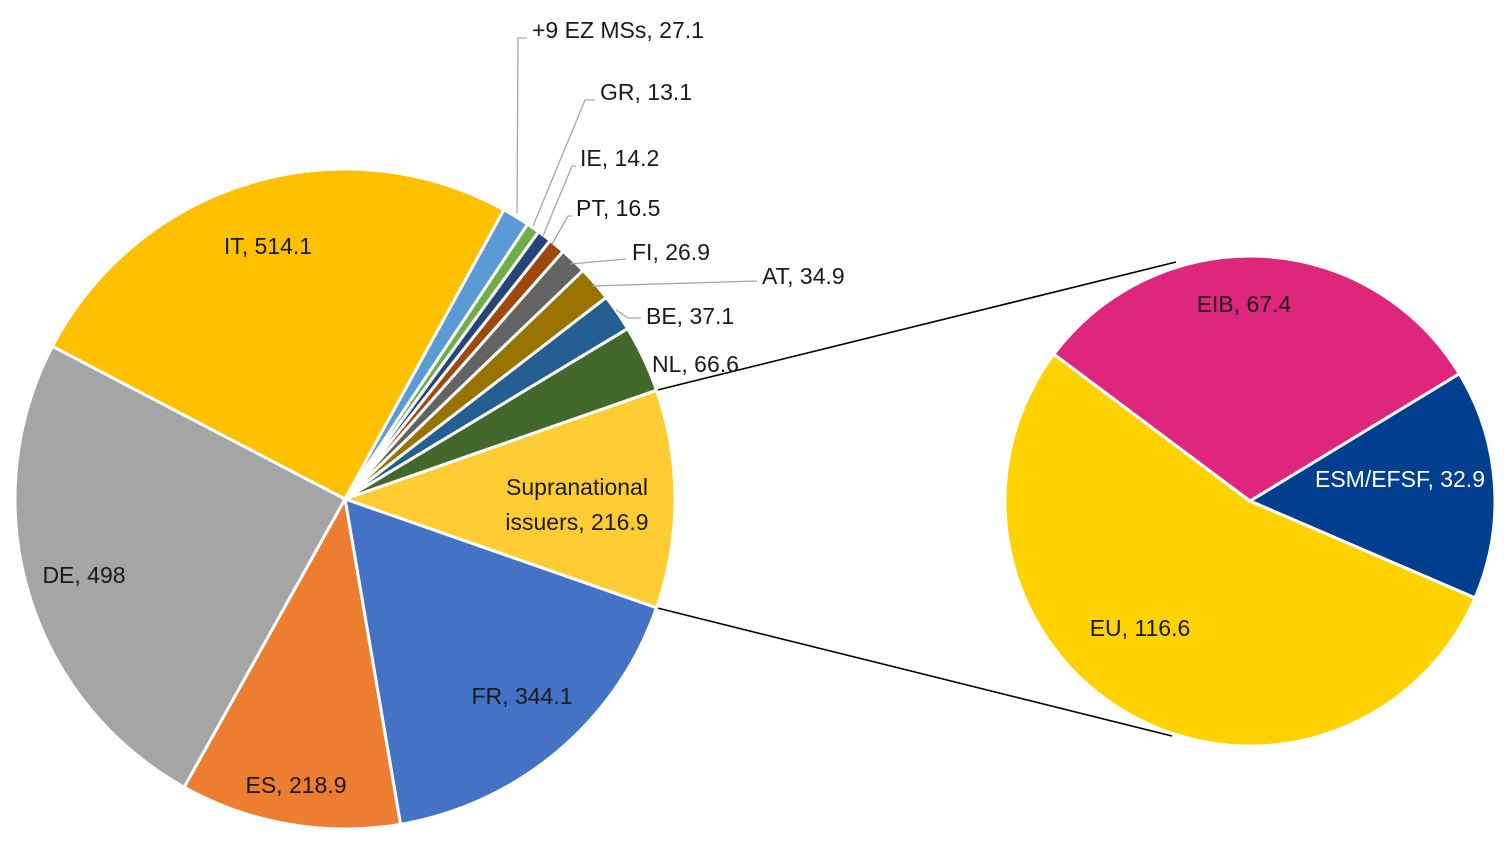 This screenshot has height=844, width=1509. I want to click on data-label-fr: FR, 344.1, so click(522, 696).